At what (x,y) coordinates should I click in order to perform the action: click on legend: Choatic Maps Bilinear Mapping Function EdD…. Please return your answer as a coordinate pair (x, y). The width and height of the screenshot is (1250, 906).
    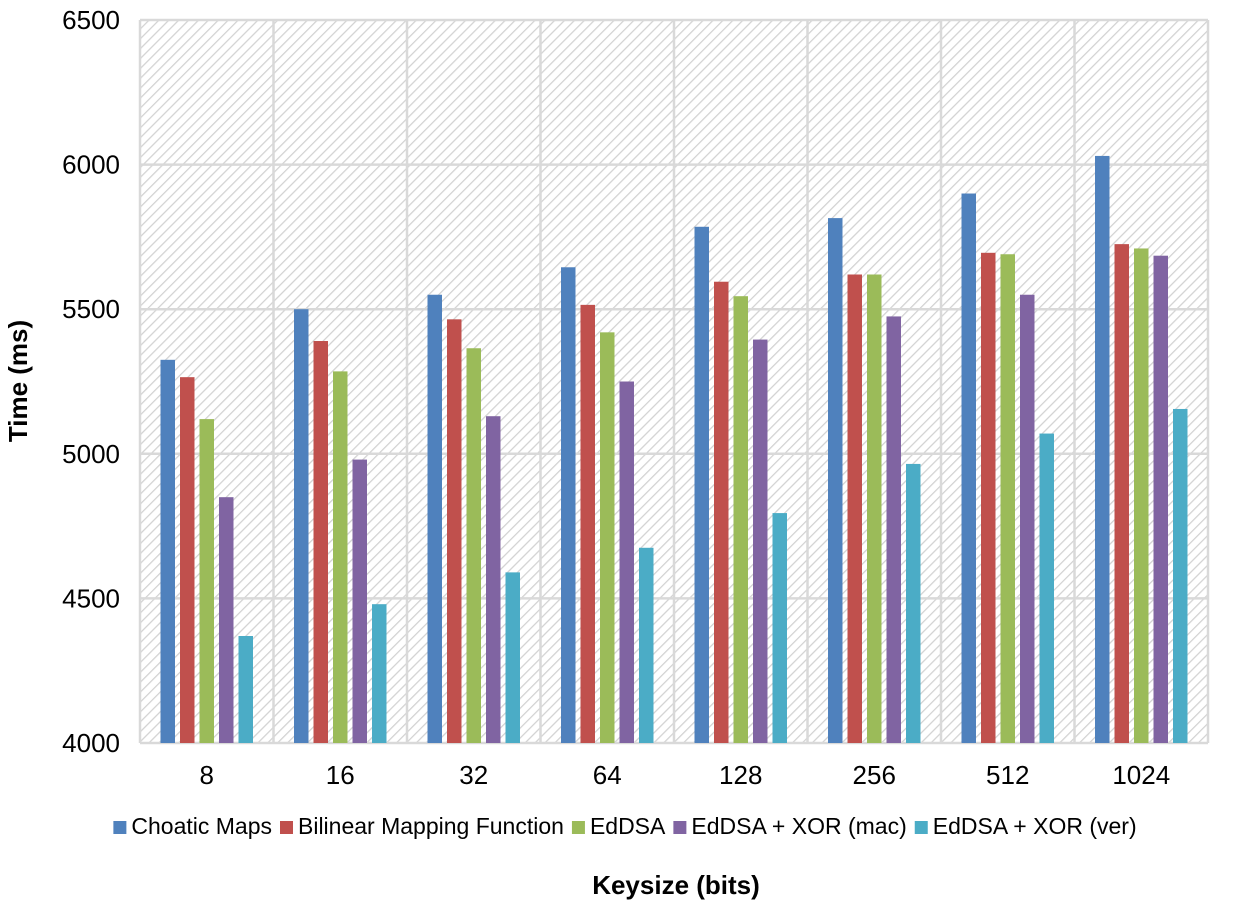
    Looking at the image, I should click on (625, 826).